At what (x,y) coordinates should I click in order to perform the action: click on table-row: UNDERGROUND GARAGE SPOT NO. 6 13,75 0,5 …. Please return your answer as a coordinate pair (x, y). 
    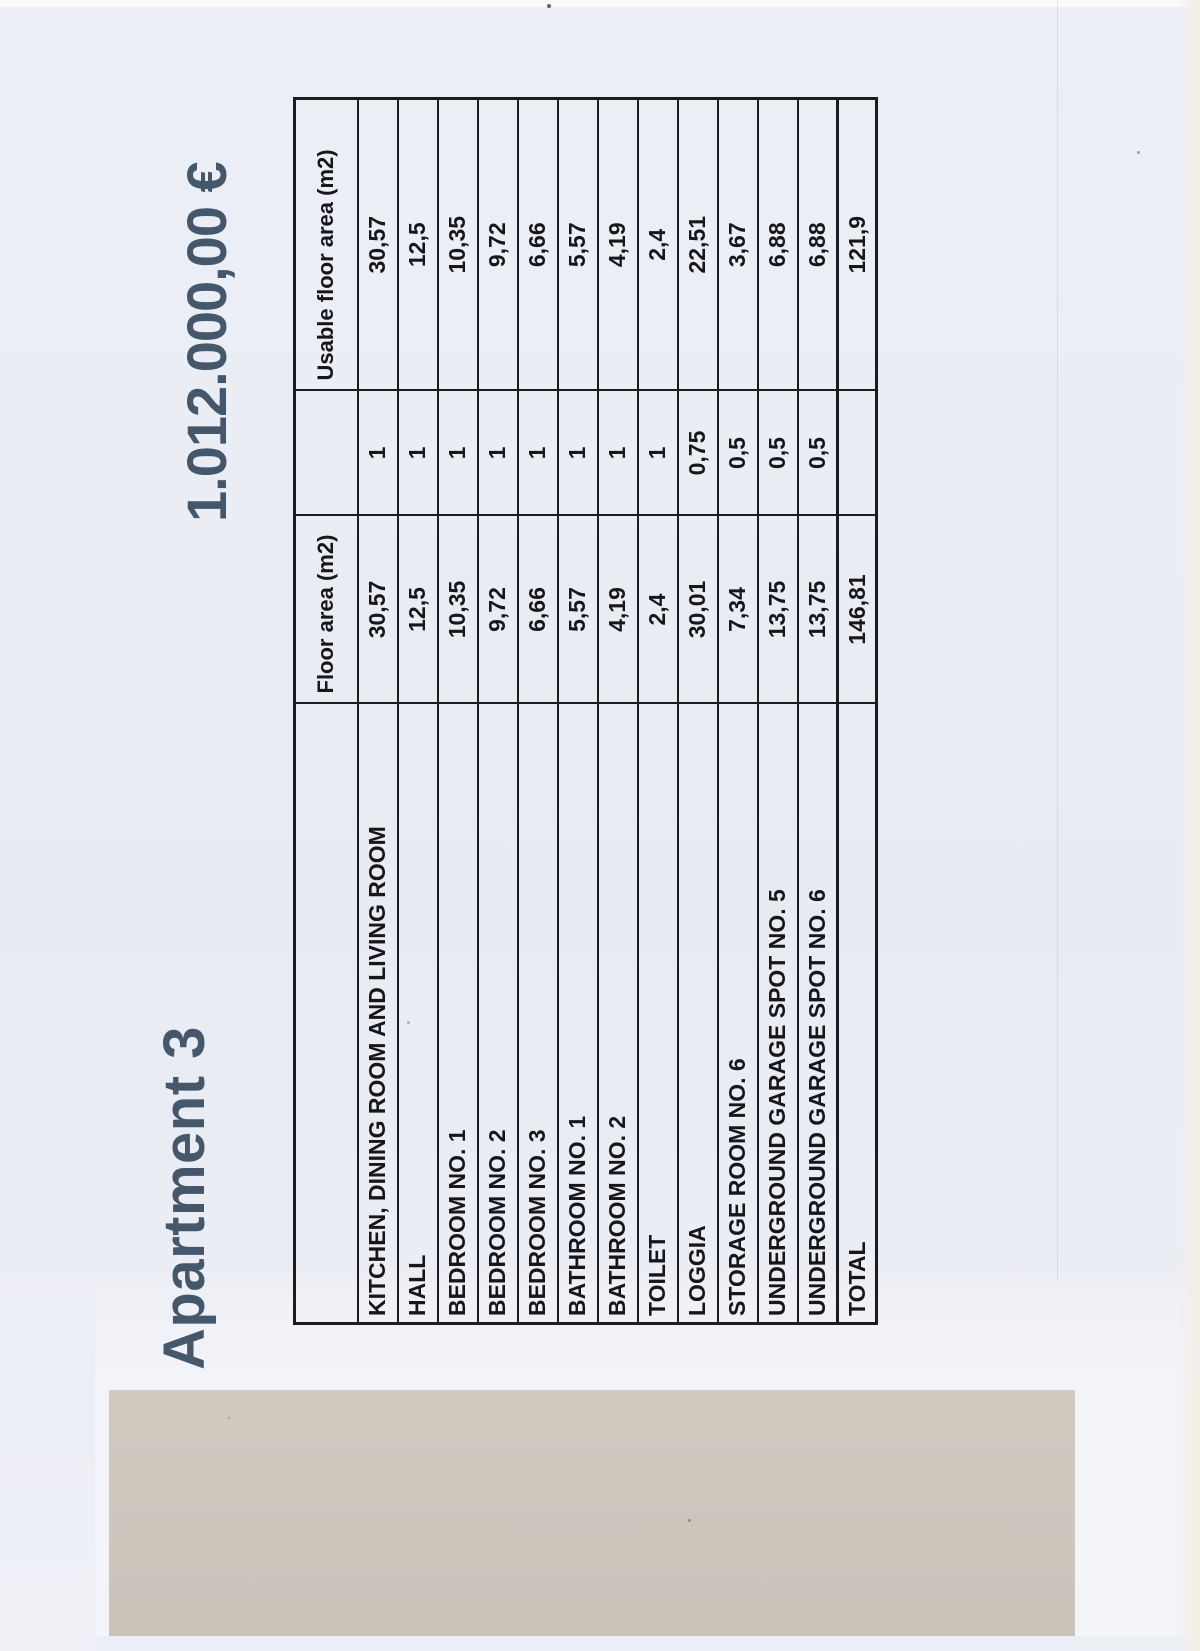
    Looking at the image, I should click on (817, 711).